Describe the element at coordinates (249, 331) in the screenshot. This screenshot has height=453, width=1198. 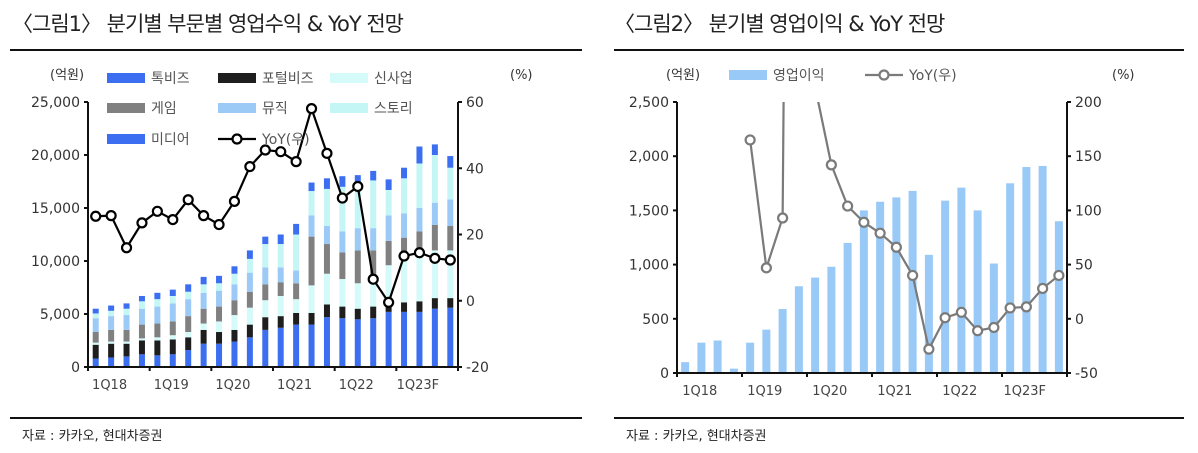
I see `bar-포털비즈-3Q20` at that location.